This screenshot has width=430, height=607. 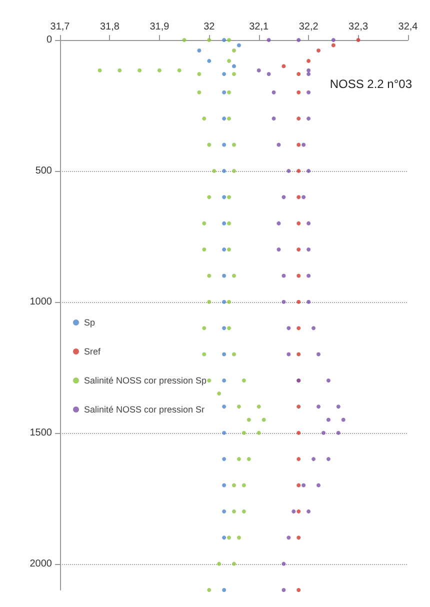 I want to click on y-tick-label: 1500, so click(x=41, y=432).